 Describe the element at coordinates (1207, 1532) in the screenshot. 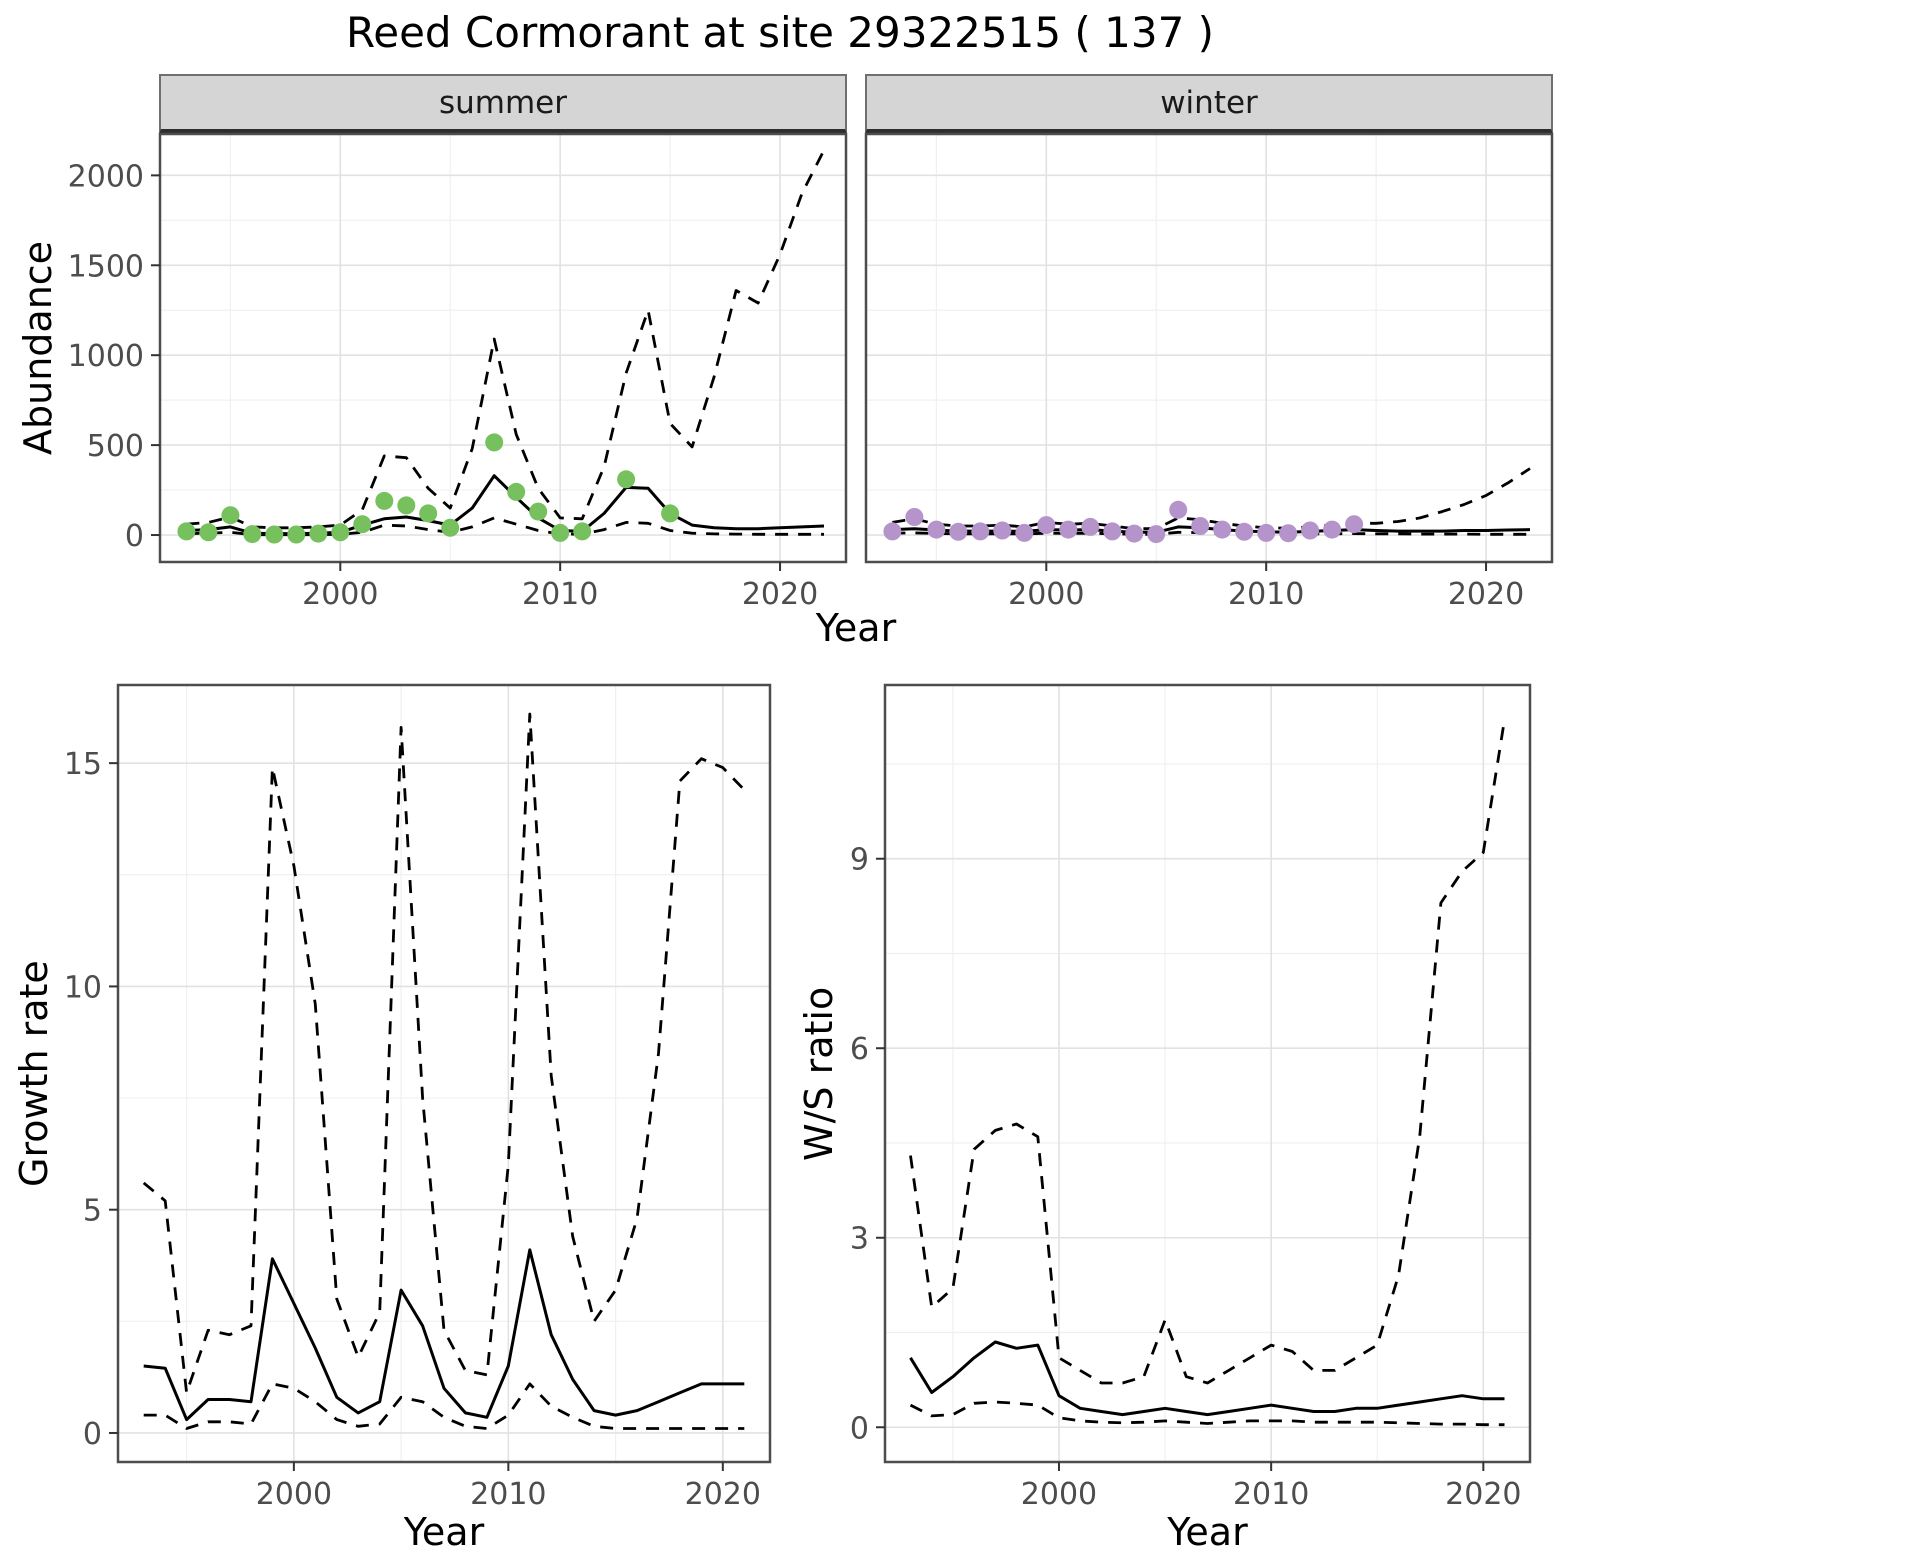

I see `x-axis-label-year-ws: Year` at that location.